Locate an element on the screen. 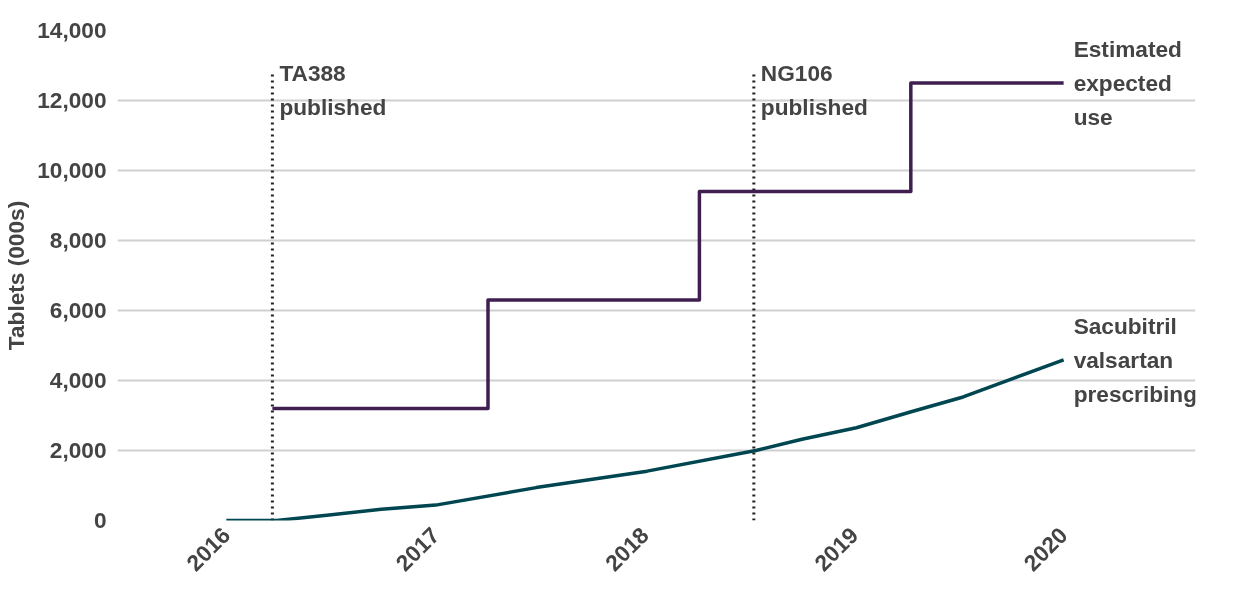  series-label: Sacubitril valsartan prescribing is located at coordinates (1135, 360).